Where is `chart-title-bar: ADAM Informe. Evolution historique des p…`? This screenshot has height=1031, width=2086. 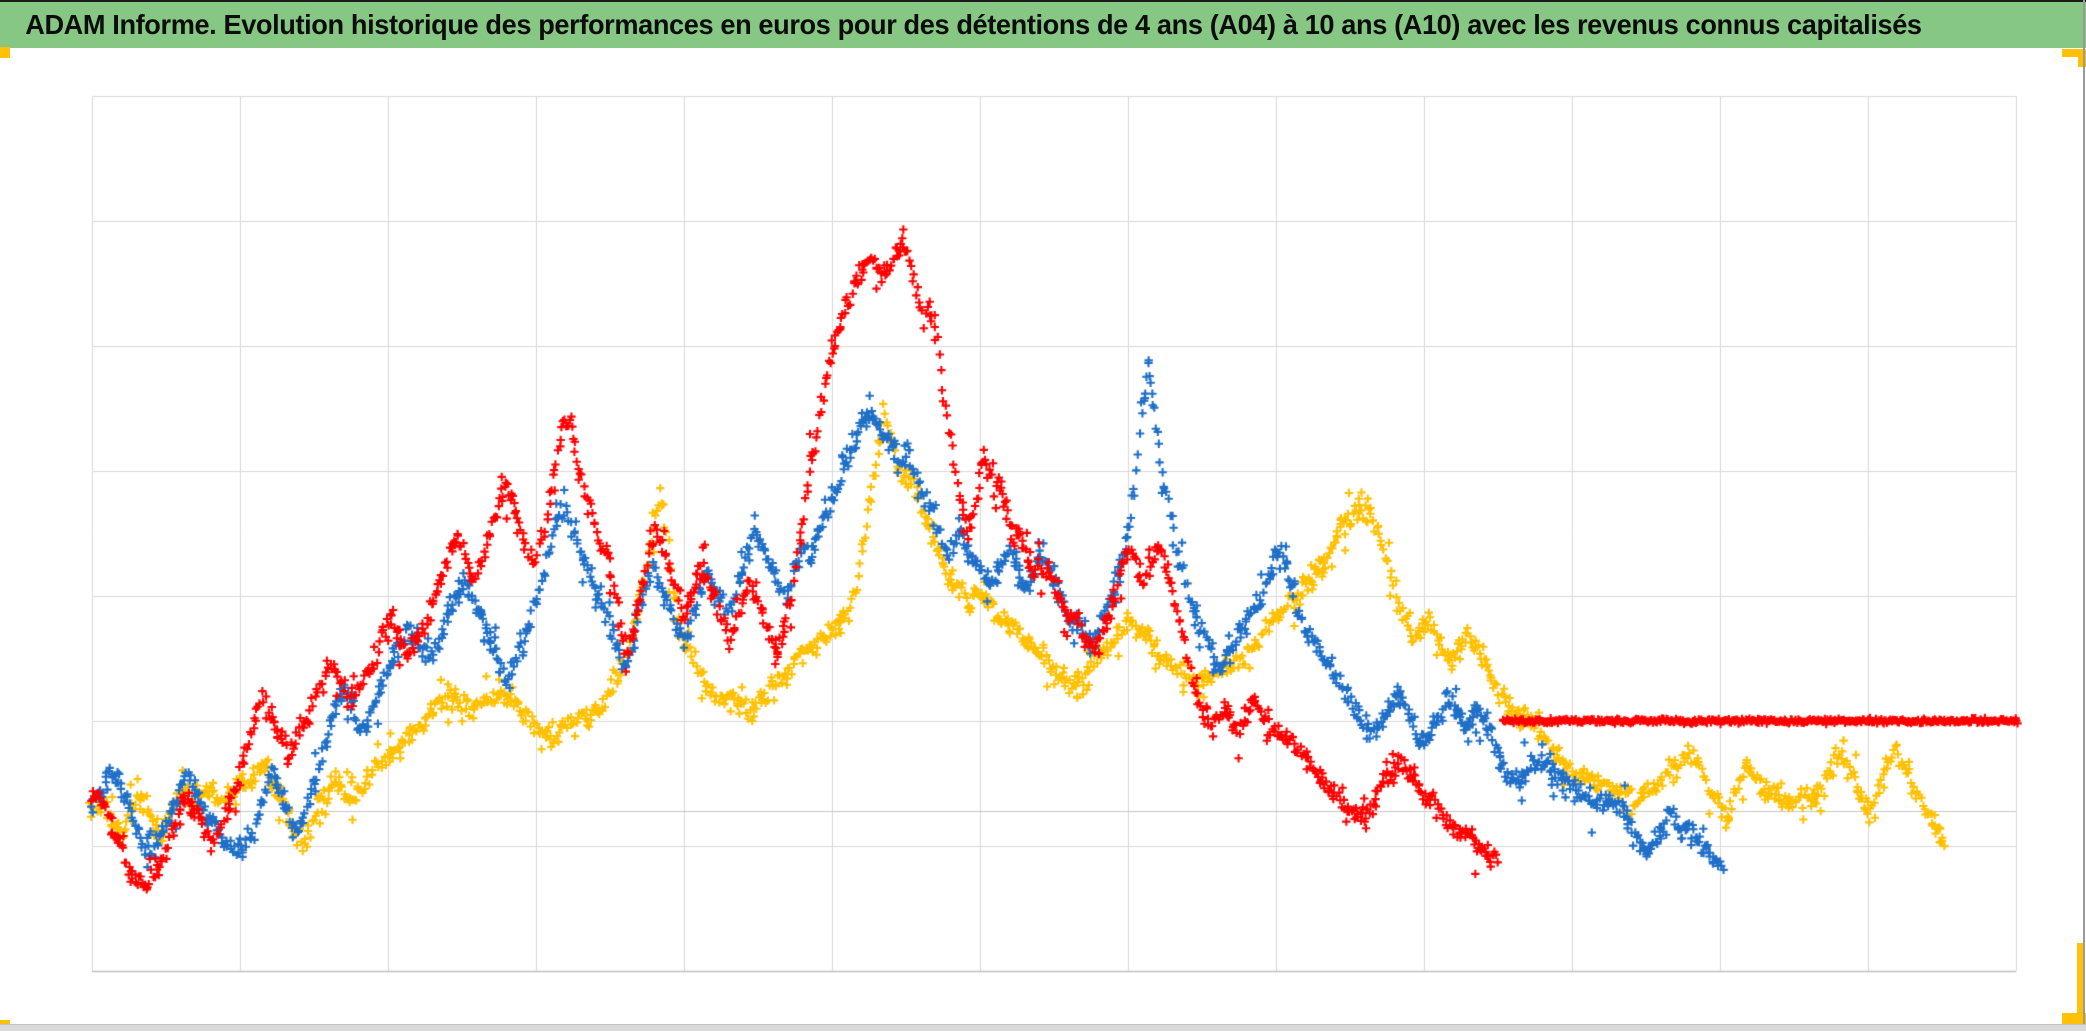 chart-title-bar: ADAM Informe. Evolution historique des p… is located at coordinates (1043, 24).